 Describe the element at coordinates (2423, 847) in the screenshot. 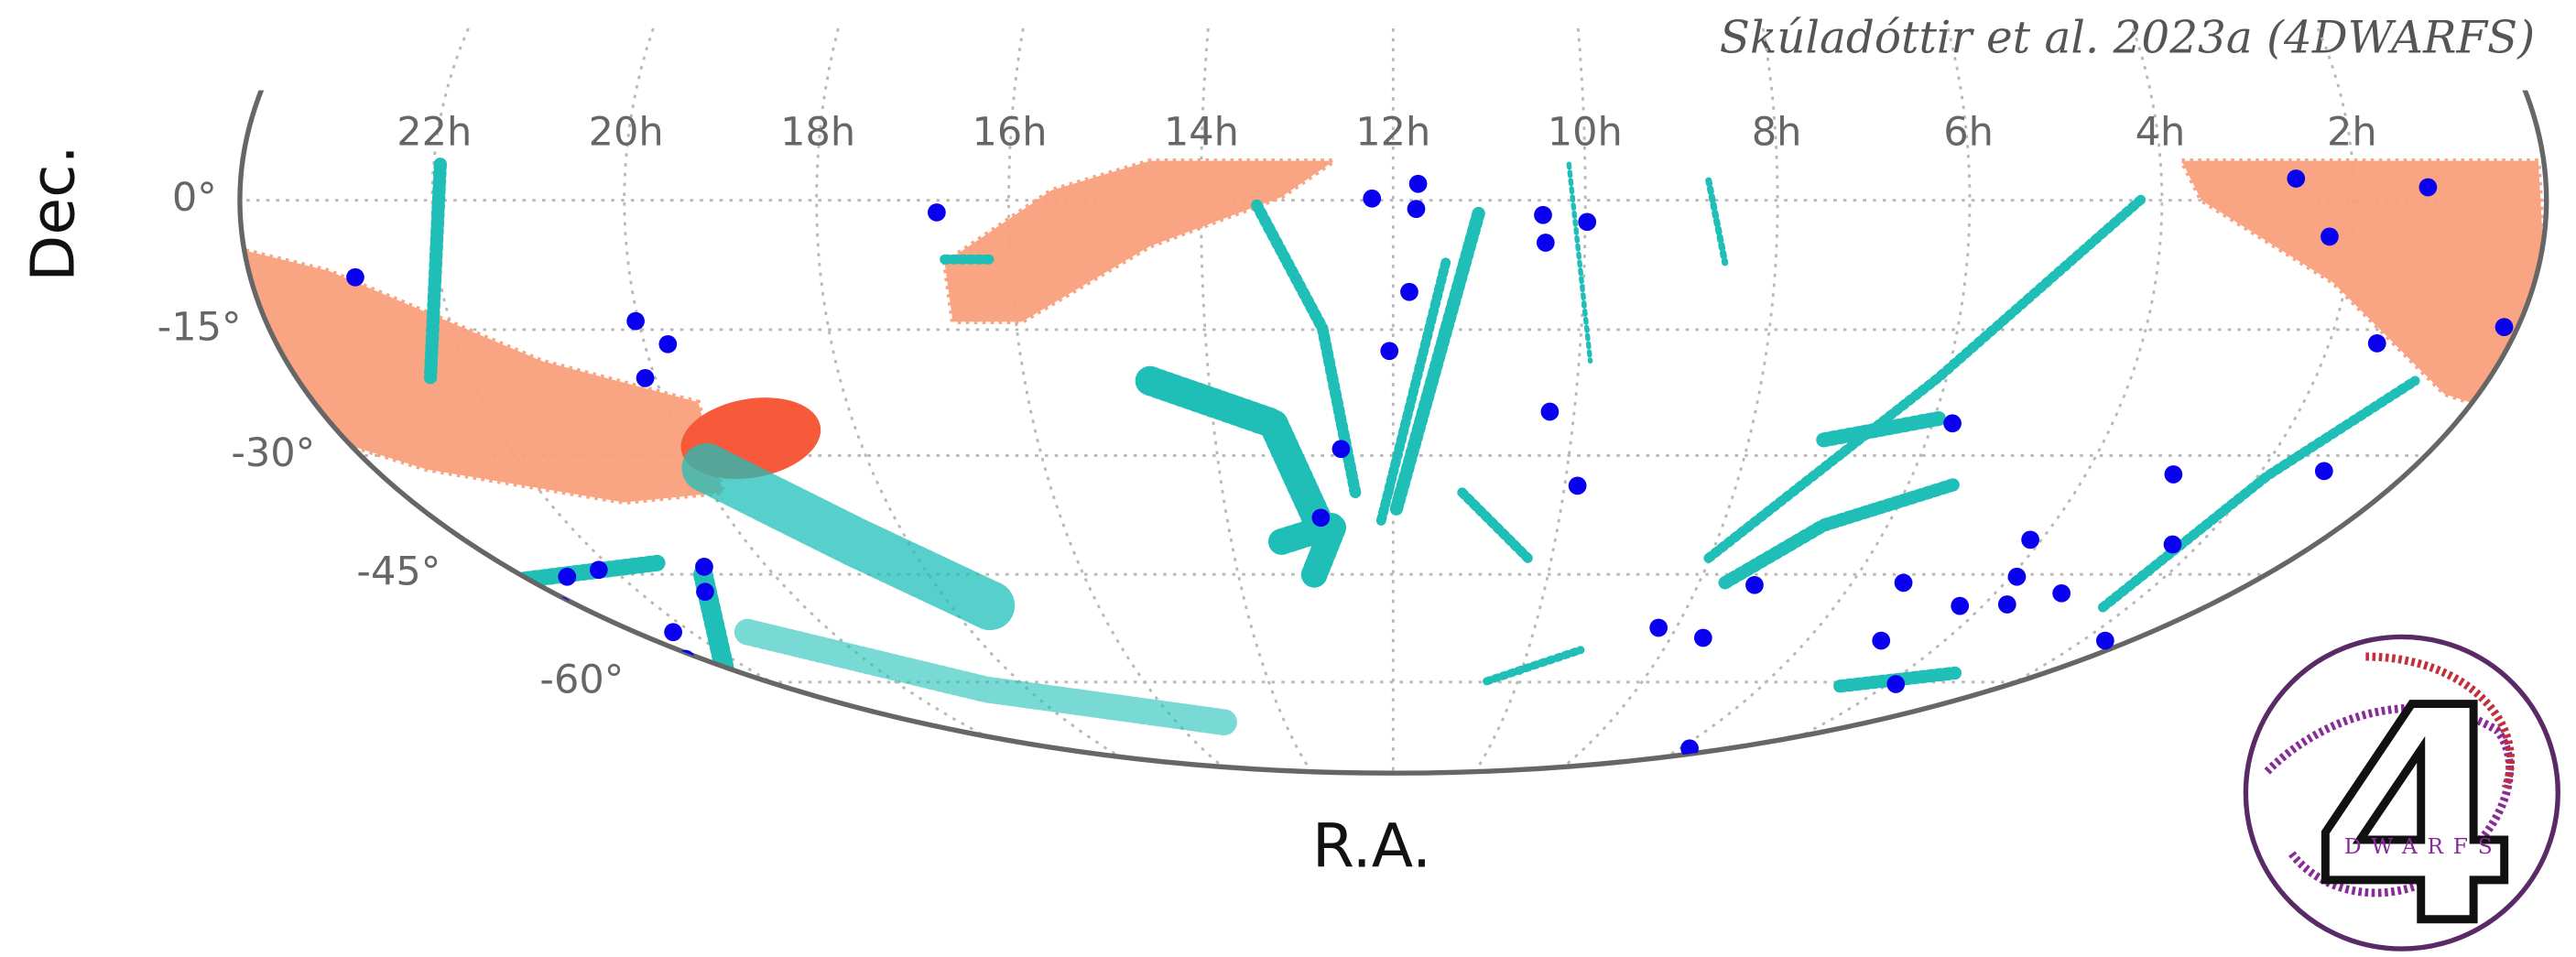

I see `logo-text: DWARFS` at that location.